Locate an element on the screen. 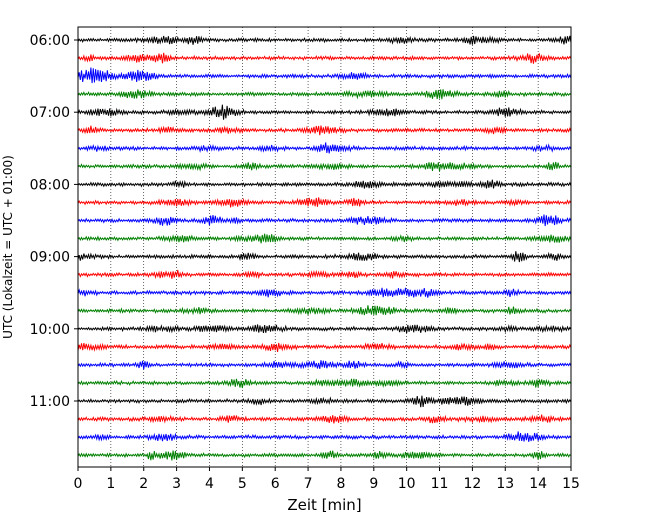 The width and height of the screenshot is (650, 520). x-tick-label: 5 is located at coordinates (242, 484).